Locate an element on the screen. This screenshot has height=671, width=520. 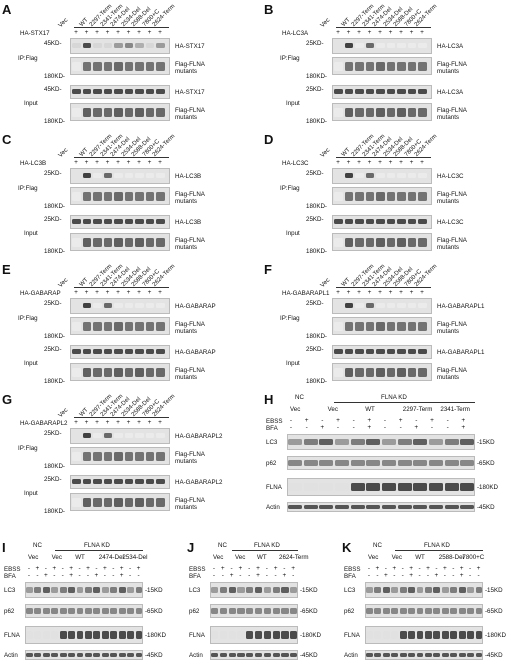
ha-input-label: HA-STX17 is located at coordinates (190, 92).